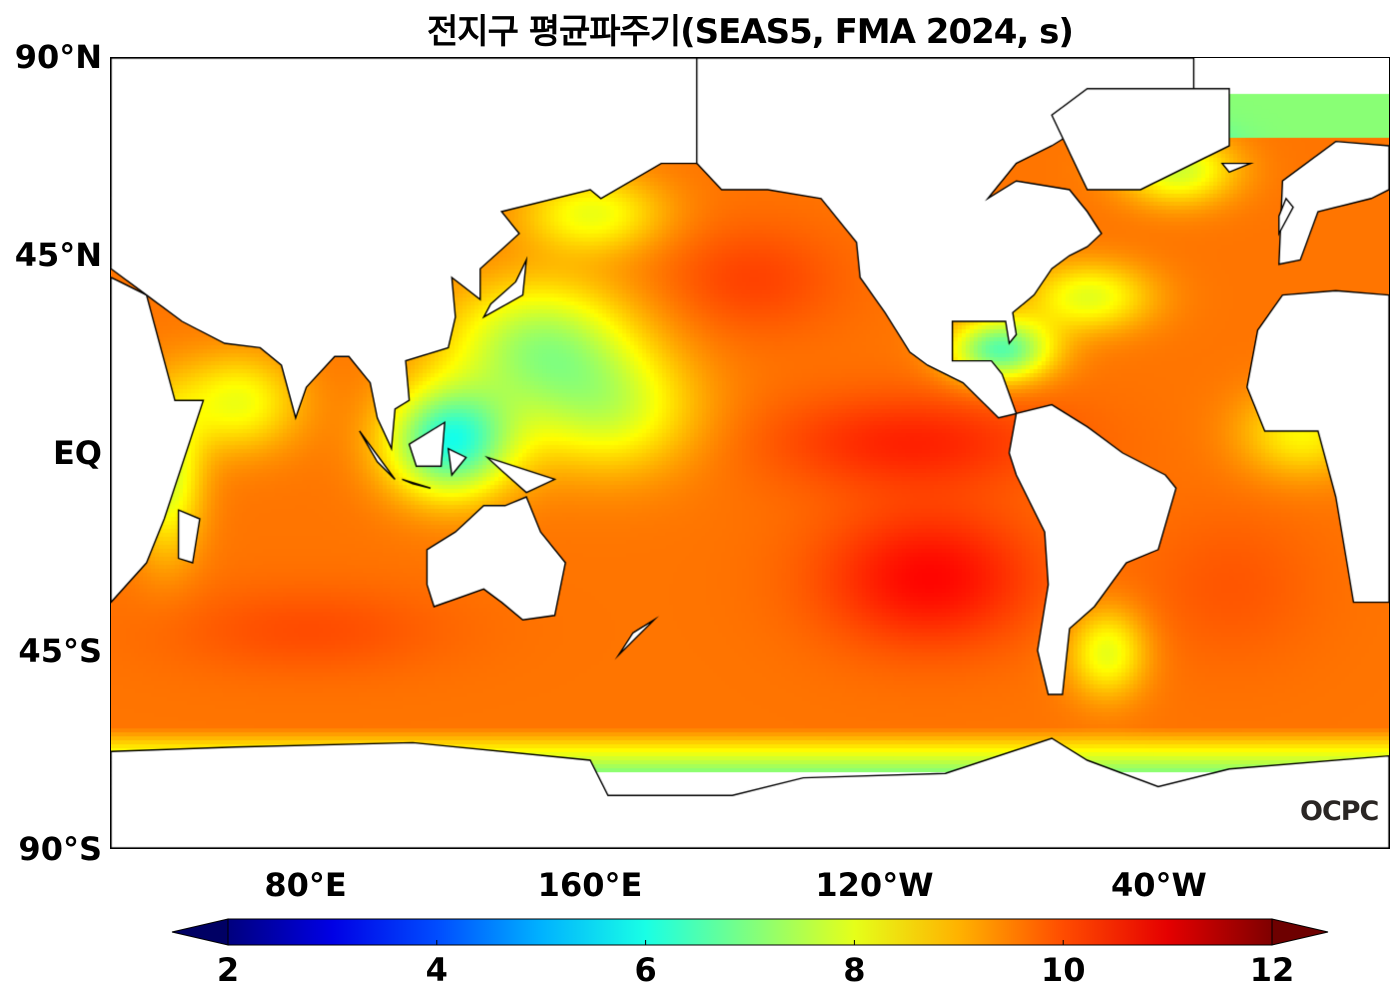  Describe the element at coordinates (228, 970) in the screenshot. I see `colorbar-tick-label: 2` at that location.